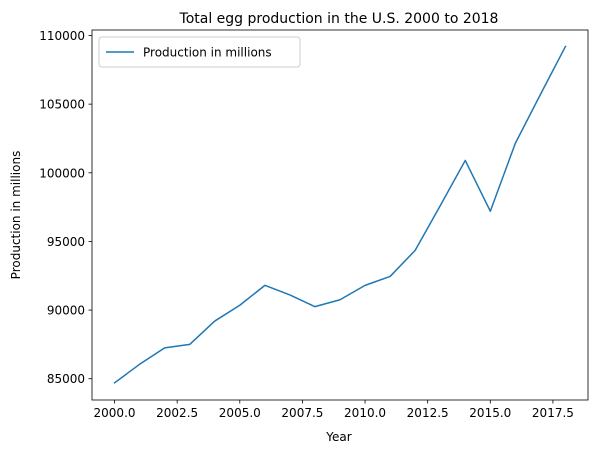 The width and height of the screenshot is (598, 455). What do you see at coordinates (115, 413) in the screenshot?
I see `x-tick-label: 2000.0` at bounding box center [115, 413].